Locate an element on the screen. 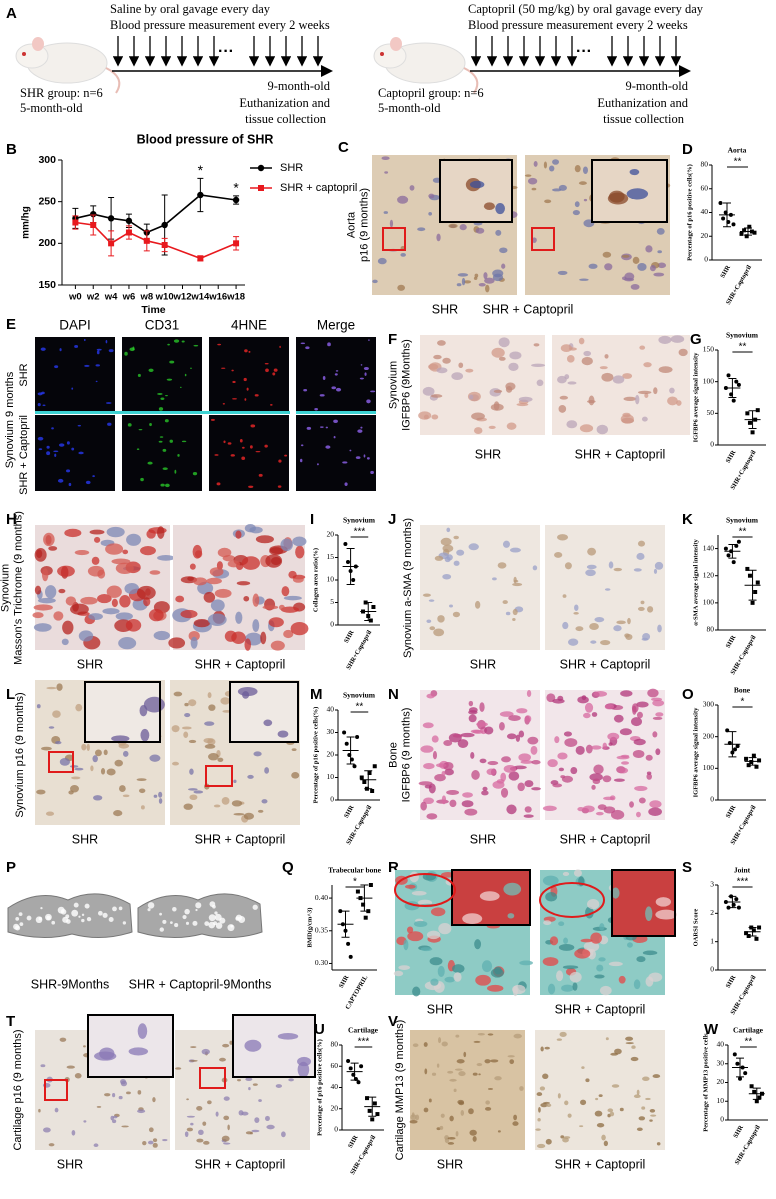  y-tick-label: 140 is located at coordinates (709, 547).